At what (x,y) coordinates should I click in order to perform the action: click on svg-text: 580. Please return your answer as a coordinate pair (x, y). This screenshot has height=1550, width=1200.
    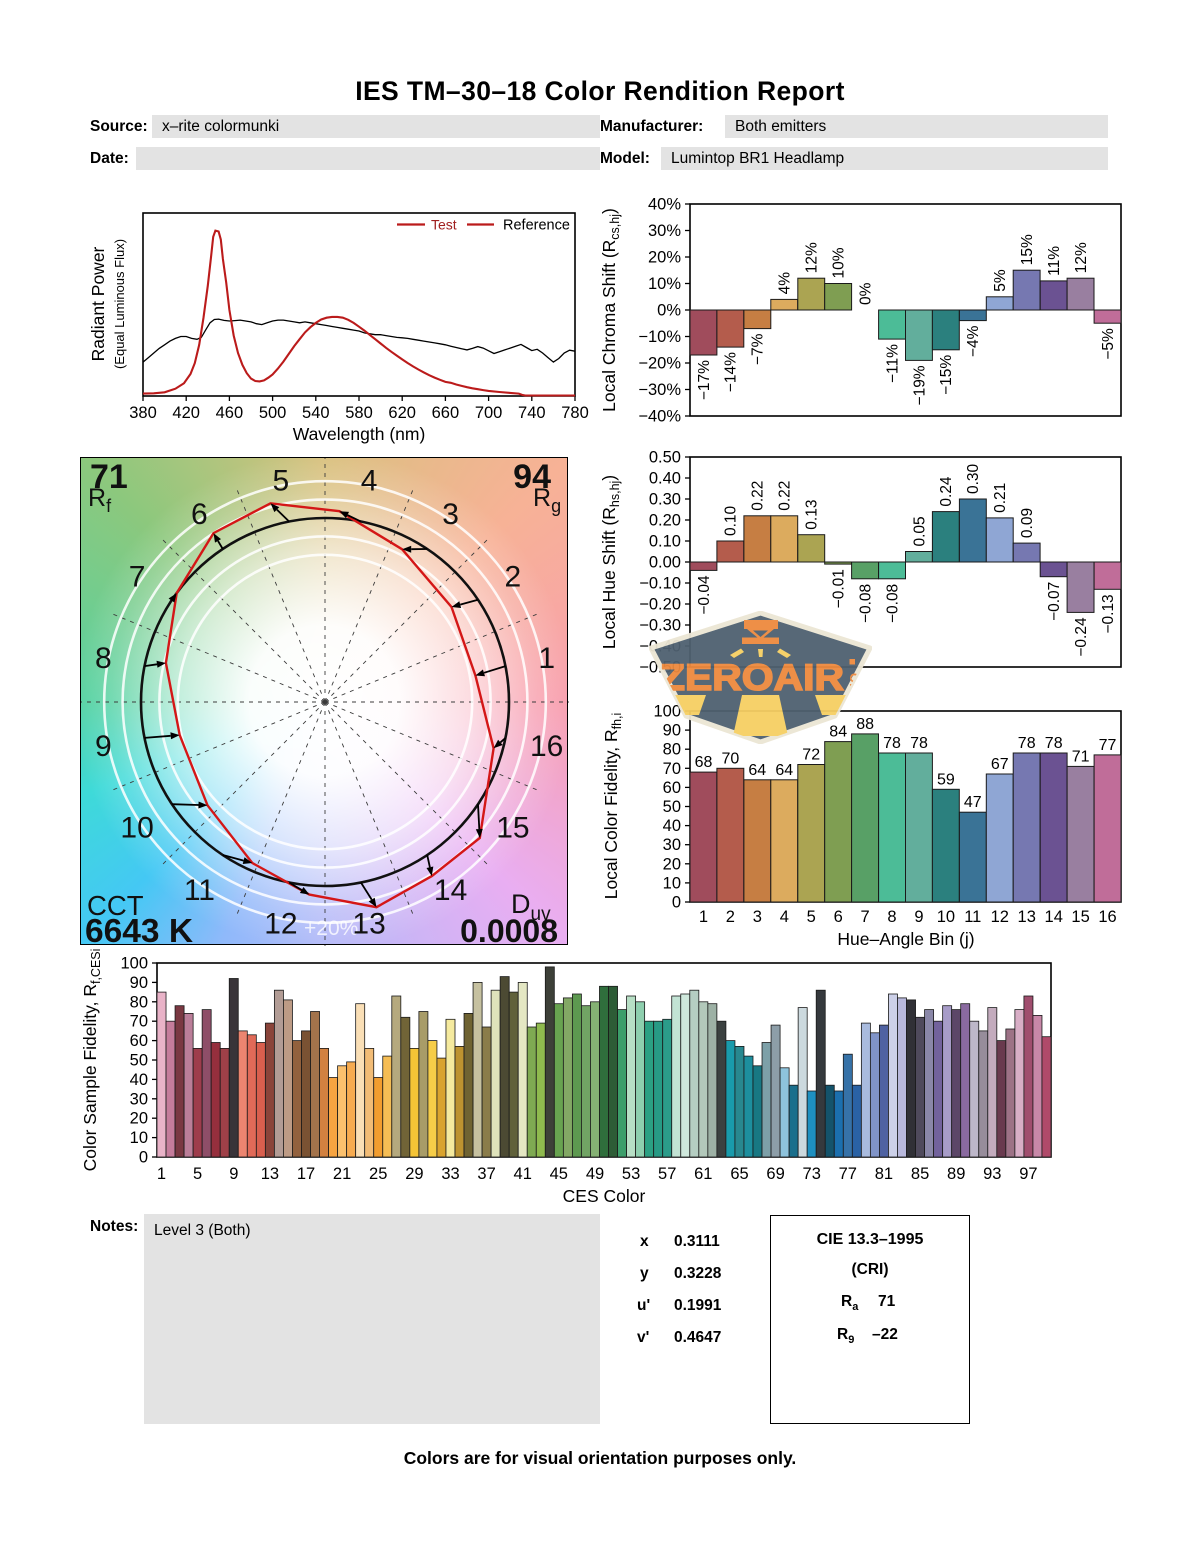
    Looking at the image, I should click on (359, 413).